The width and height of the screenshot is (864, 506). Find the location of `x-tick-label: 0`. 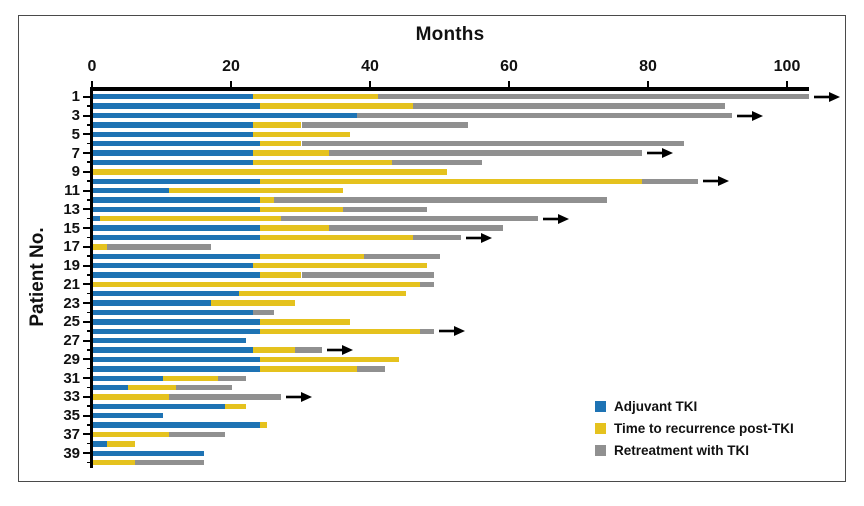

x-tick-label: 0 is located at coordinates (92, 66).